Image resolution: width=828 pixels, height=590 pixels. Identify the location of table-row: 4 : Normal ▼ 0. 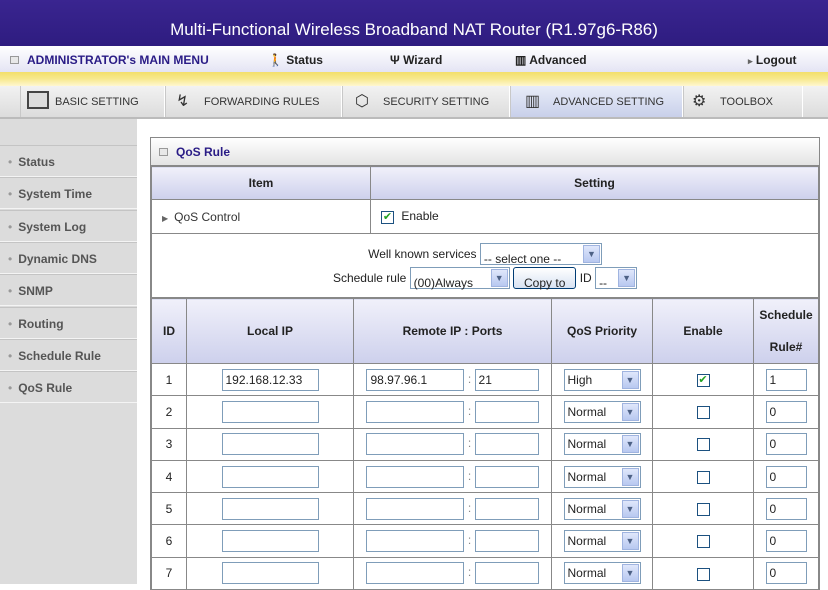
(485, 476).